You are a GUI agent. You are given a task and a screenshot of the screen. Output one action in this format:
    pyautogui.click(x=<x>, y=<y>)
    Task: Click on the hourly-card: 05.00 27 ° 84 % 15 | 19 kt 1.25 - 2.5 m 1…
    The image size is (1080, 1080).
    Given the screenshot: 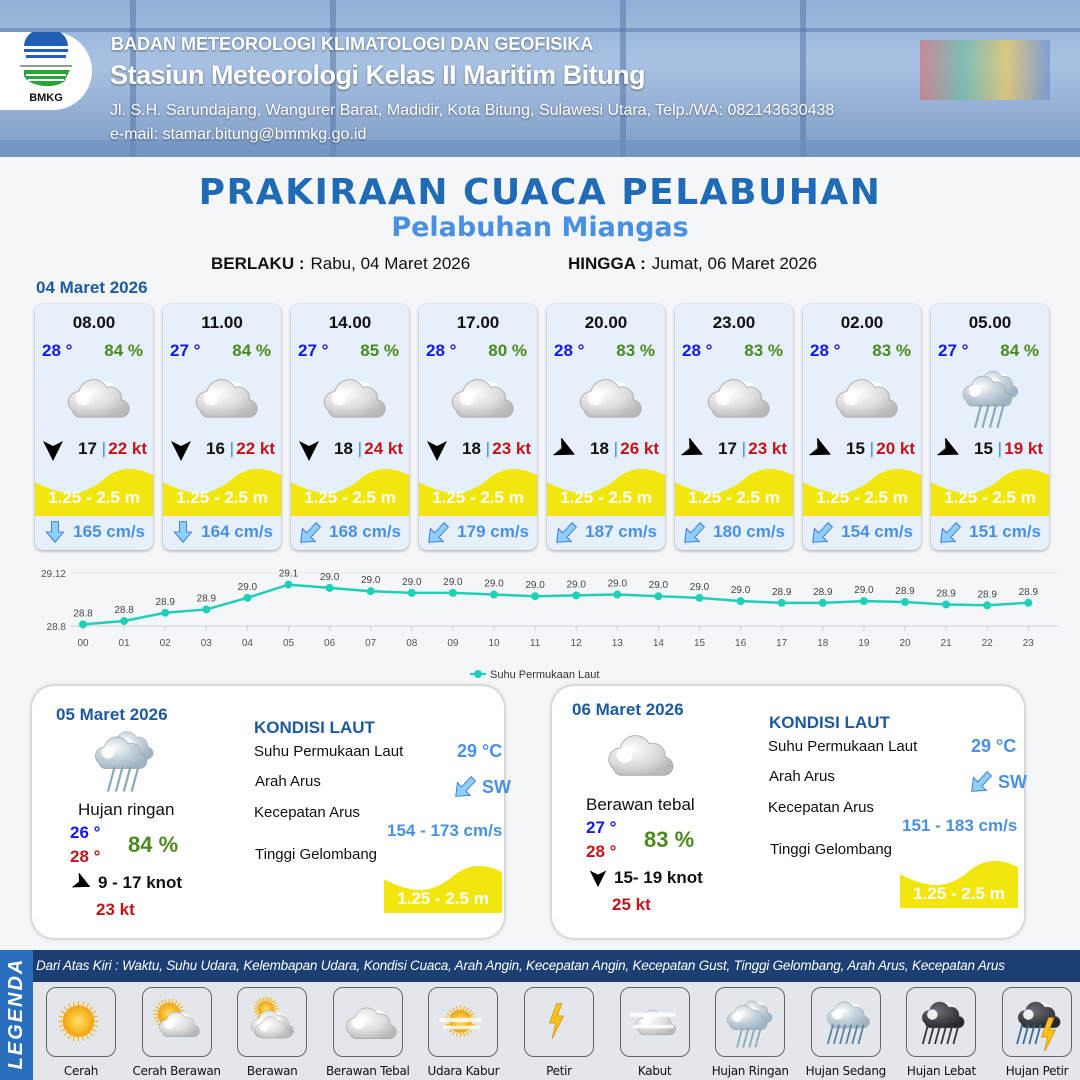 What is the action you would take?
    pyautogui.click(x=990, y=427)
    